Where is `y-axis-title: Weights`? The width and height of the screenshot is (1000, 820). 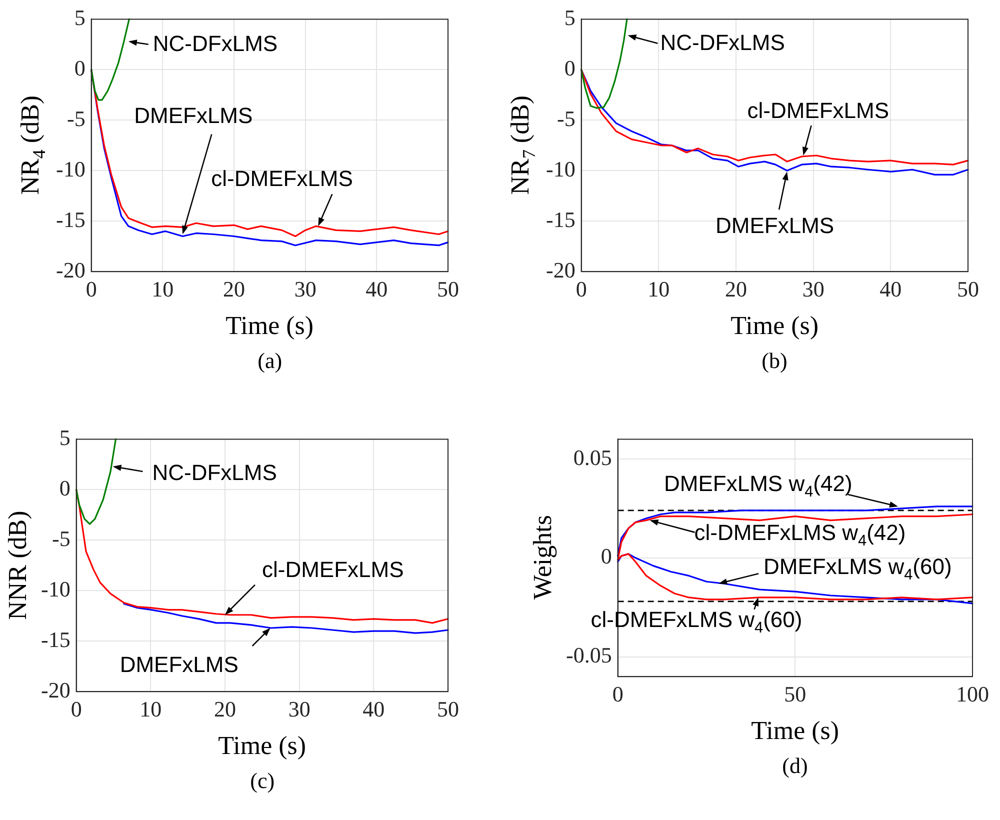 y-axis-title: Weights is located at coordinates (543, 557).